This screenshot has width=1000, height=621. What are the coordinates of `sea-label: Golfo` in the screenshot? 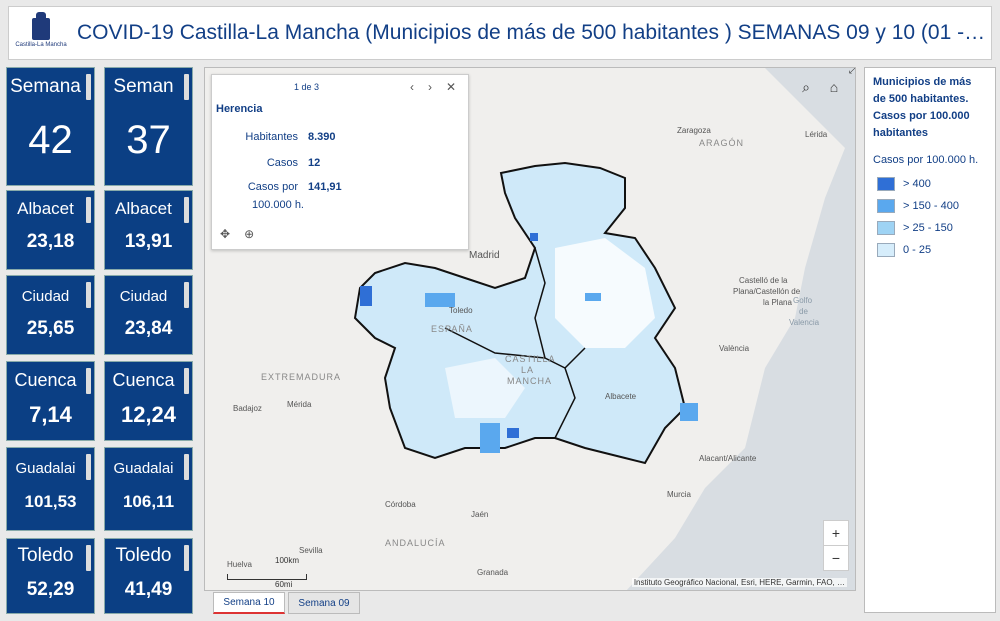 It's located at (803, 300).